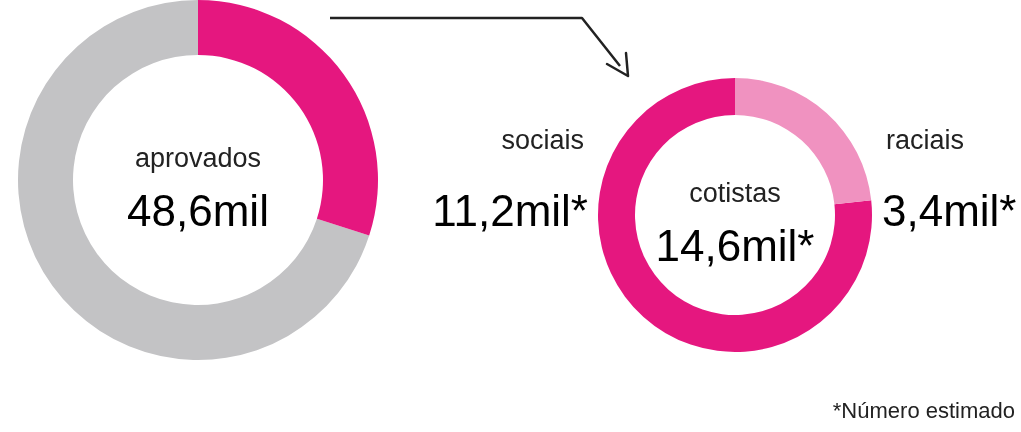 This screenshot has height=432, width=1021. What do you see at coordinates (198, 158) in the screenshot?
I see `text: aprovados` at bounding box center [198, 158].